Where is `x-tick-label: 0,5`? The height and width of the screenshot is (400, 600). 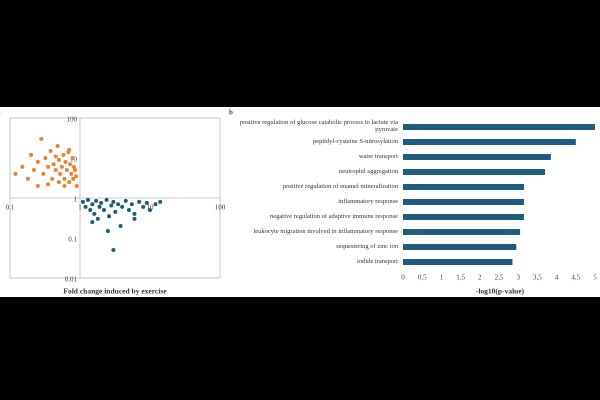 x-tick-label: 0,5 is located at coordinates (422, 278).